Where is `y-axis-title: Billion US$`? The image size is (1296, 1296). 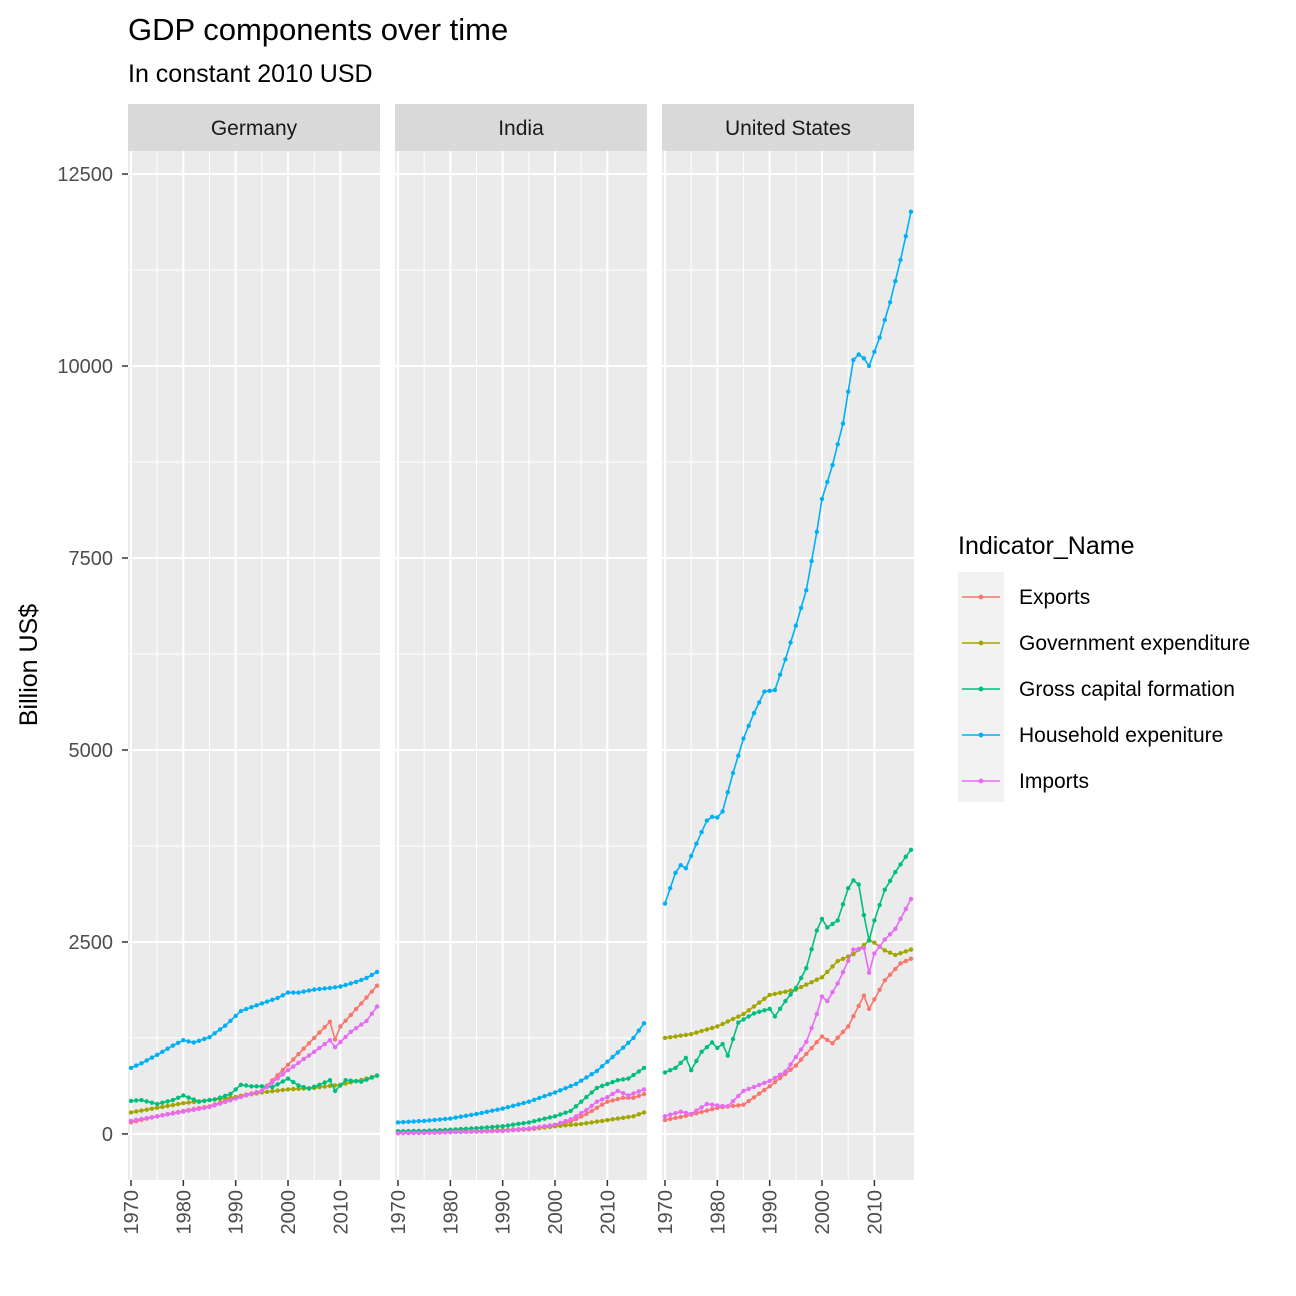 y-axis-title: Billion US$ is located at coordinates (29, 665).